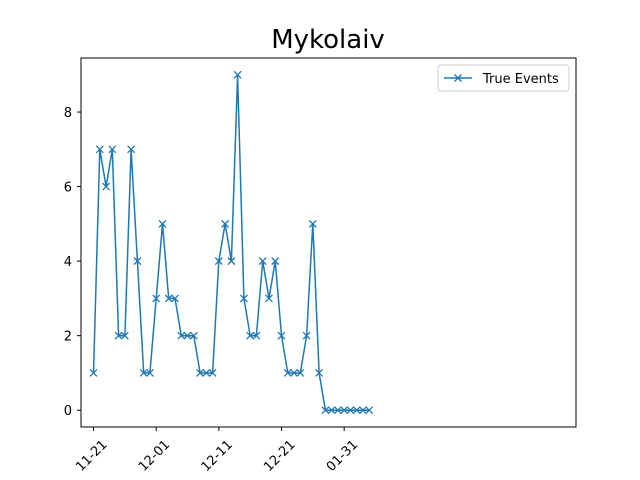 The image size is (640, 480). Describe the element at coordinates (458, 78) in the screenshot. I see `legend-marker-icon` at that location.